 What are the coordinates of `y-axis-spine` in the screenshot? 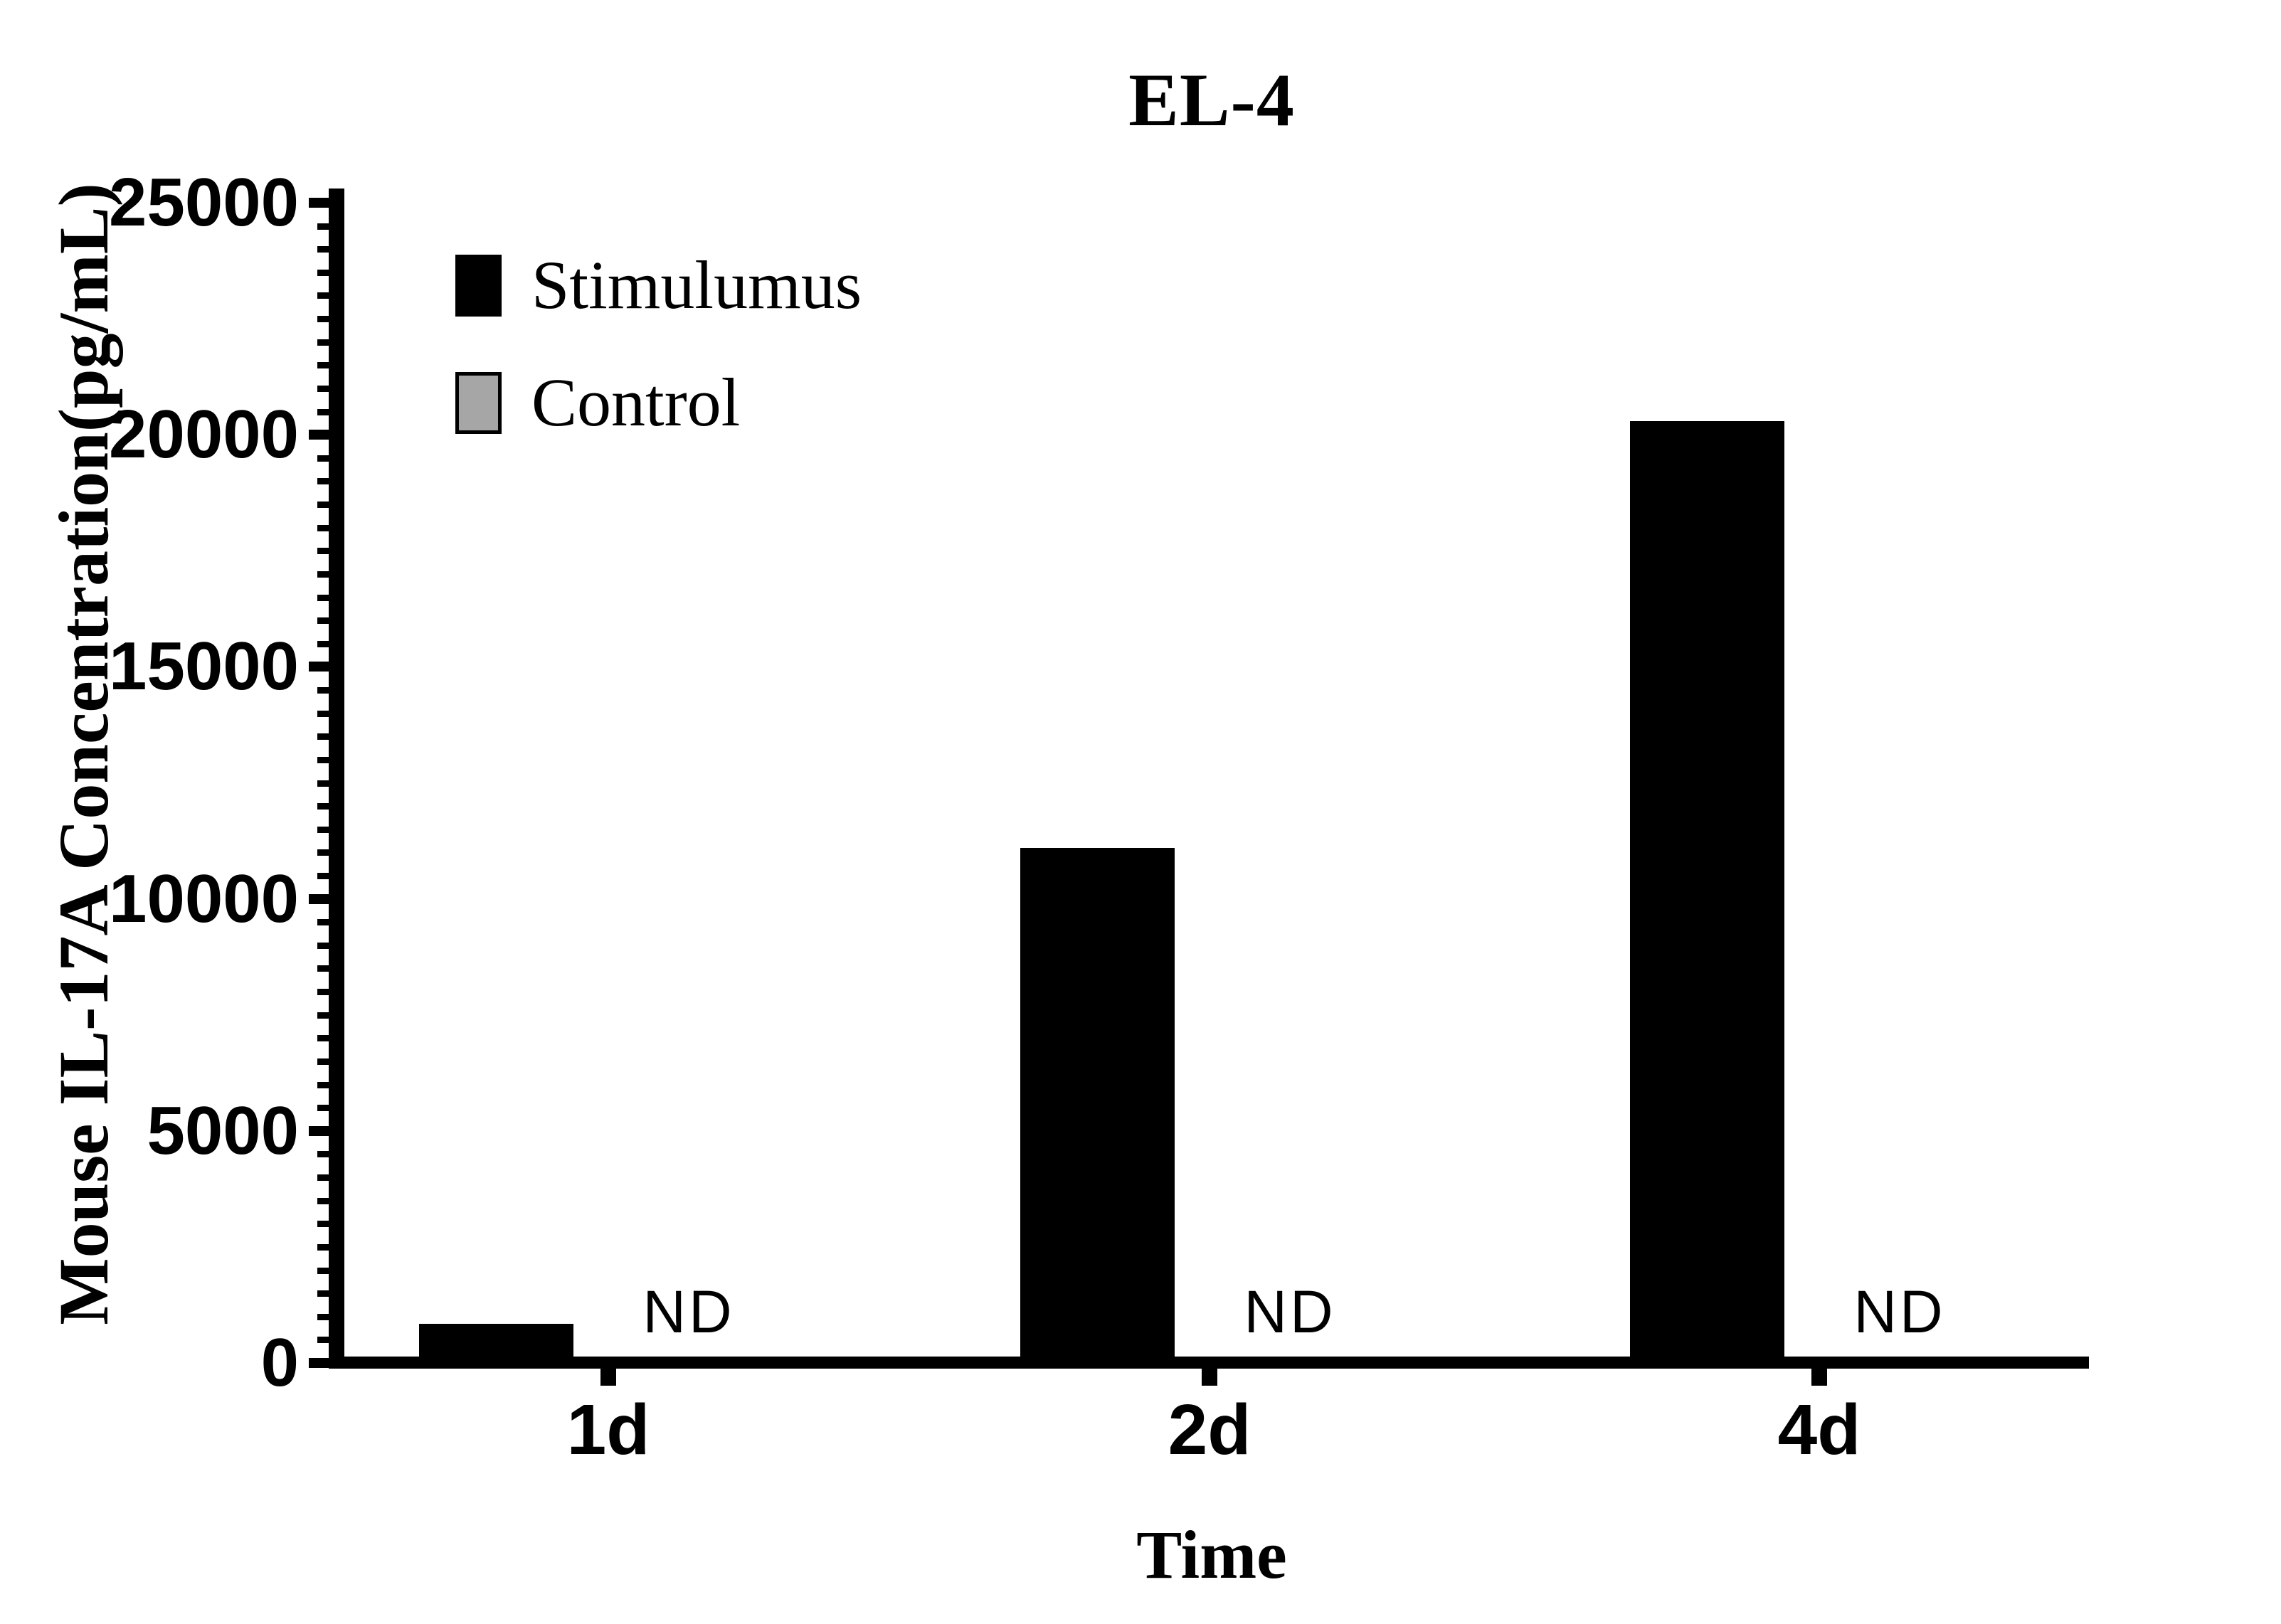 It's located at (336, 779).